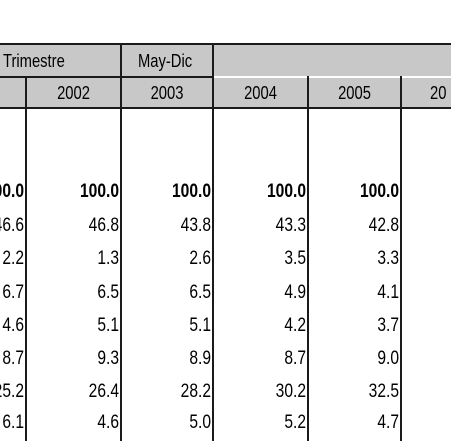 Image resolution: width=451 pixels, height=441 pixels. I want to click on table-cell: 2.6, so click(200, 258).